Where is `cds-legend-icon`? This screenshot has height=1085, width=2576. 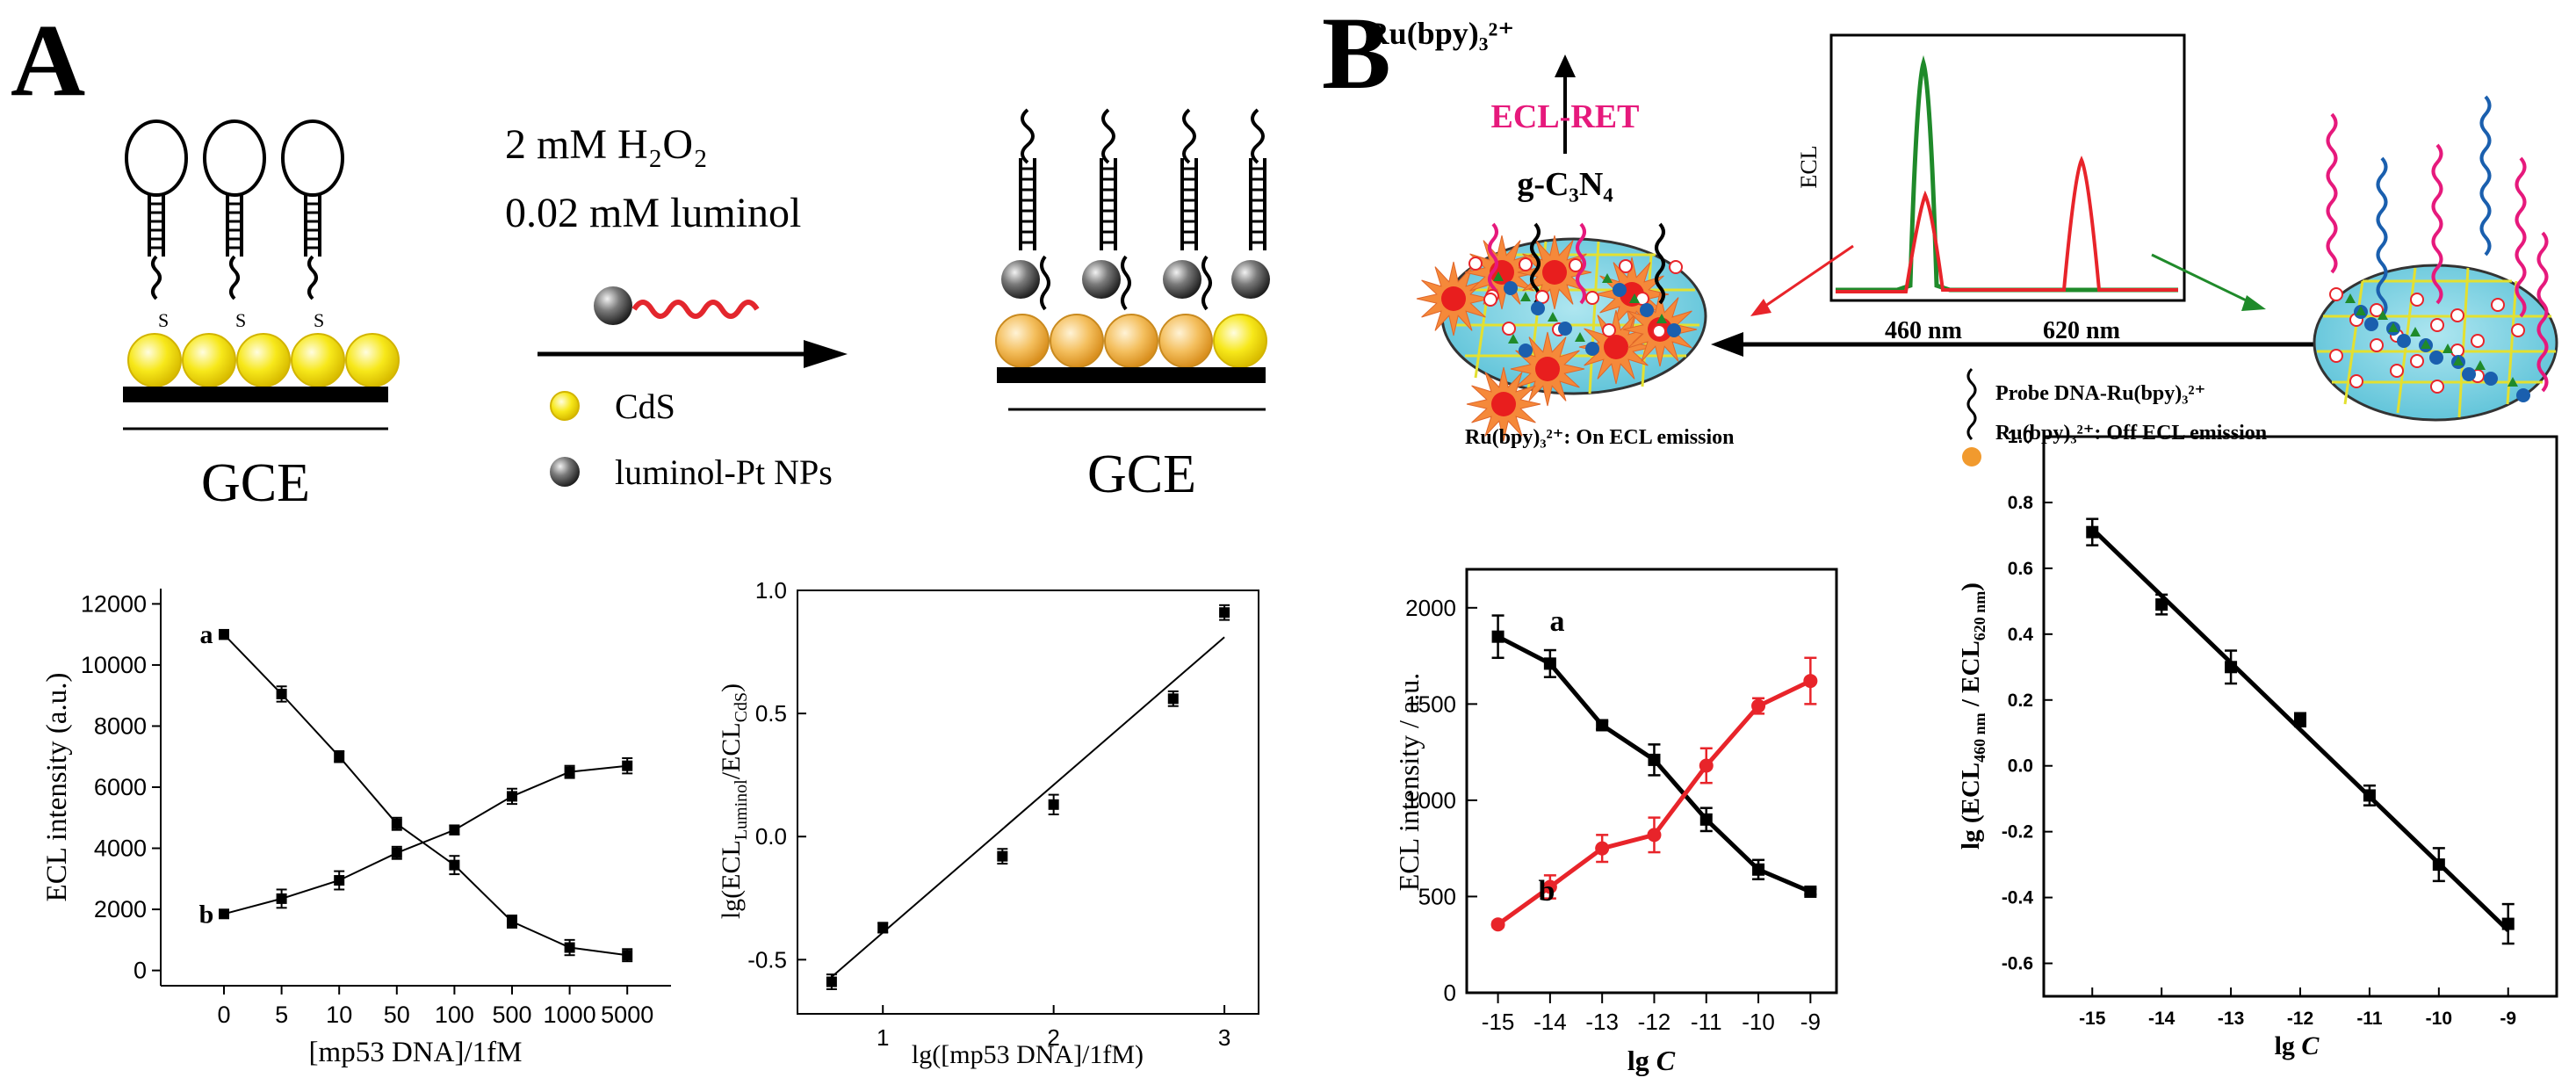
cds-legend-icon is located at coordinates (565, 406).